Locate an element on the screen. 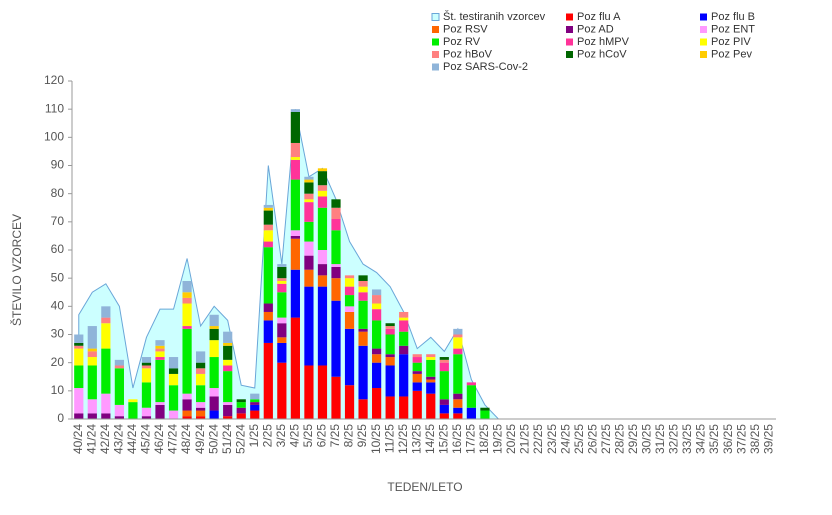 The image size is (832, 515). x-tick-label: 44/24 is located at coordinates (132, 439).